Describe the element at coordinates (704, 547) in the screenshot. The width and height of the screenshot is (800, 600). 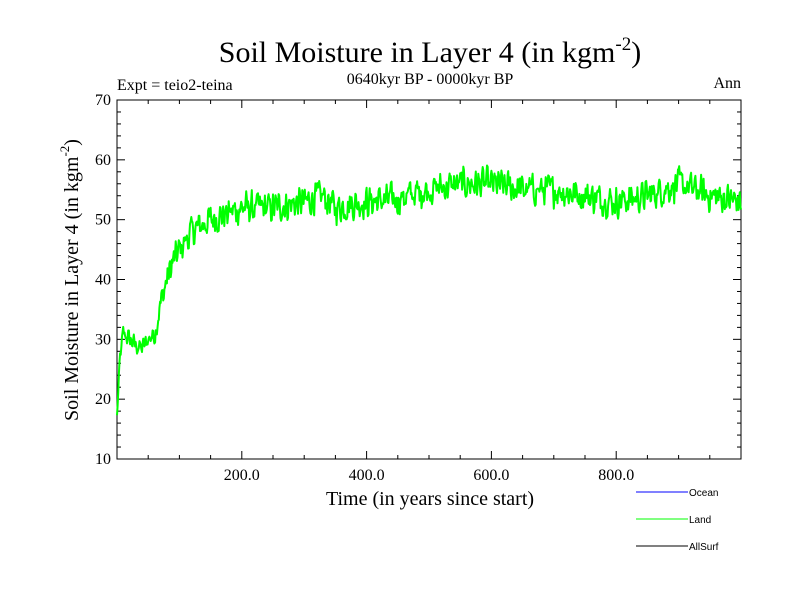
I see `legend-allsurf-label: AllSurf` at that location.